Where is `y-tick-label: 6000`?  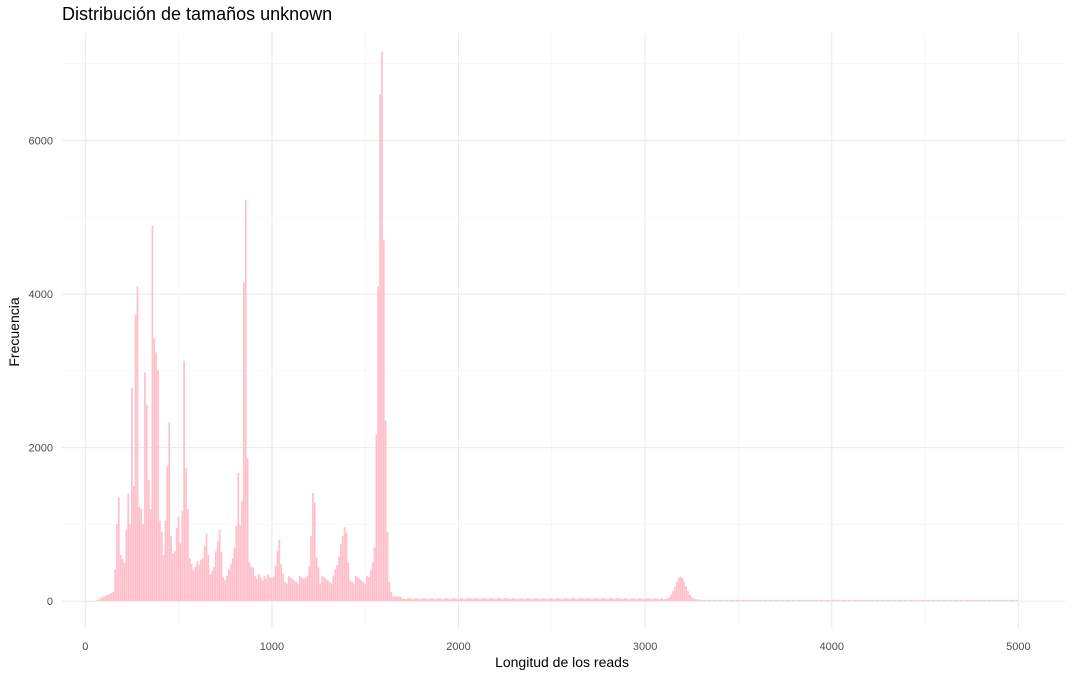
y-tick-label: 6000 is located at coordinates (41, 141).